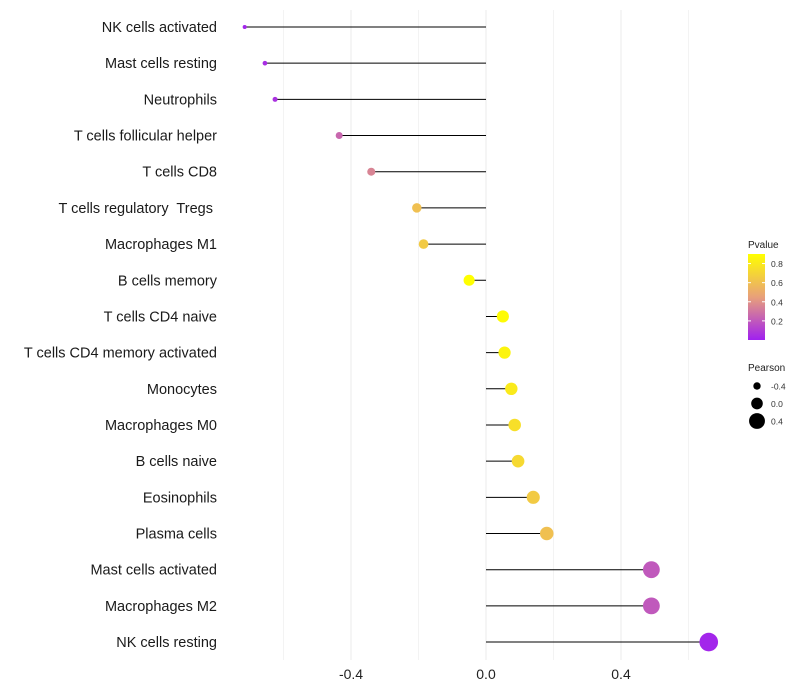 The height and width of the screenshot is (700, 800). I want to click on size-legend-label: -0.4, so click(778, 387).